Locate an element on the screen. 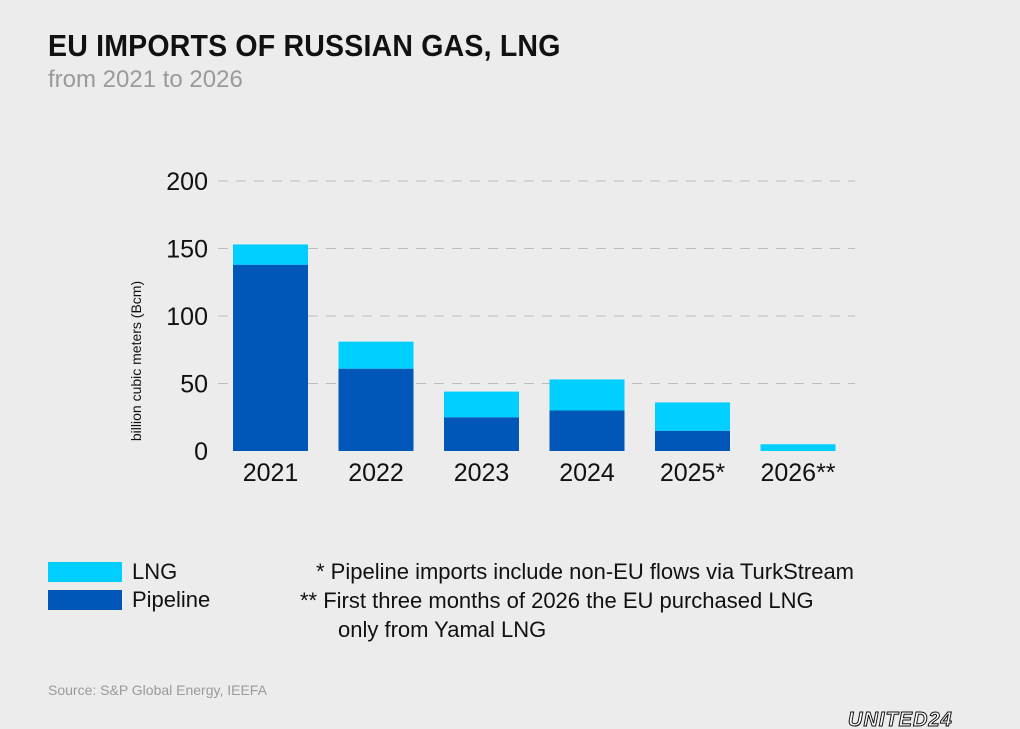  footnote-2-continued: only from Yamal LNG is located at coordinates (442, 629).